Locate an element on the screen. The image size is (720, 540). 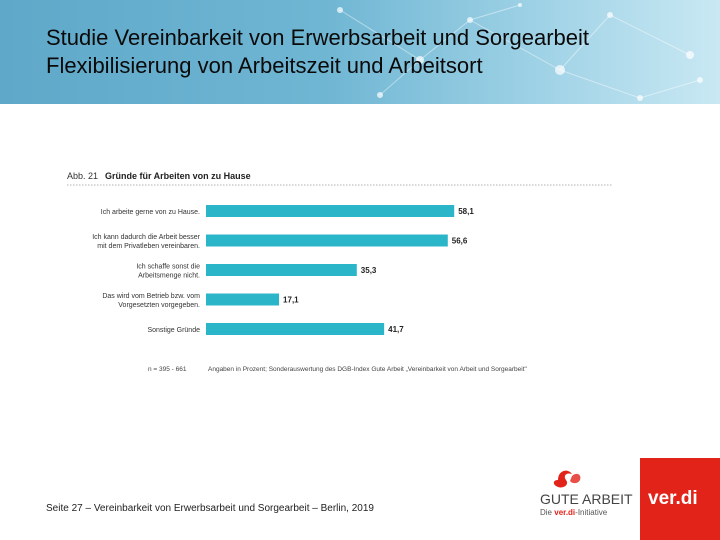
chart-figure-label: Abb. 21 is located at coordinates (82, 176).